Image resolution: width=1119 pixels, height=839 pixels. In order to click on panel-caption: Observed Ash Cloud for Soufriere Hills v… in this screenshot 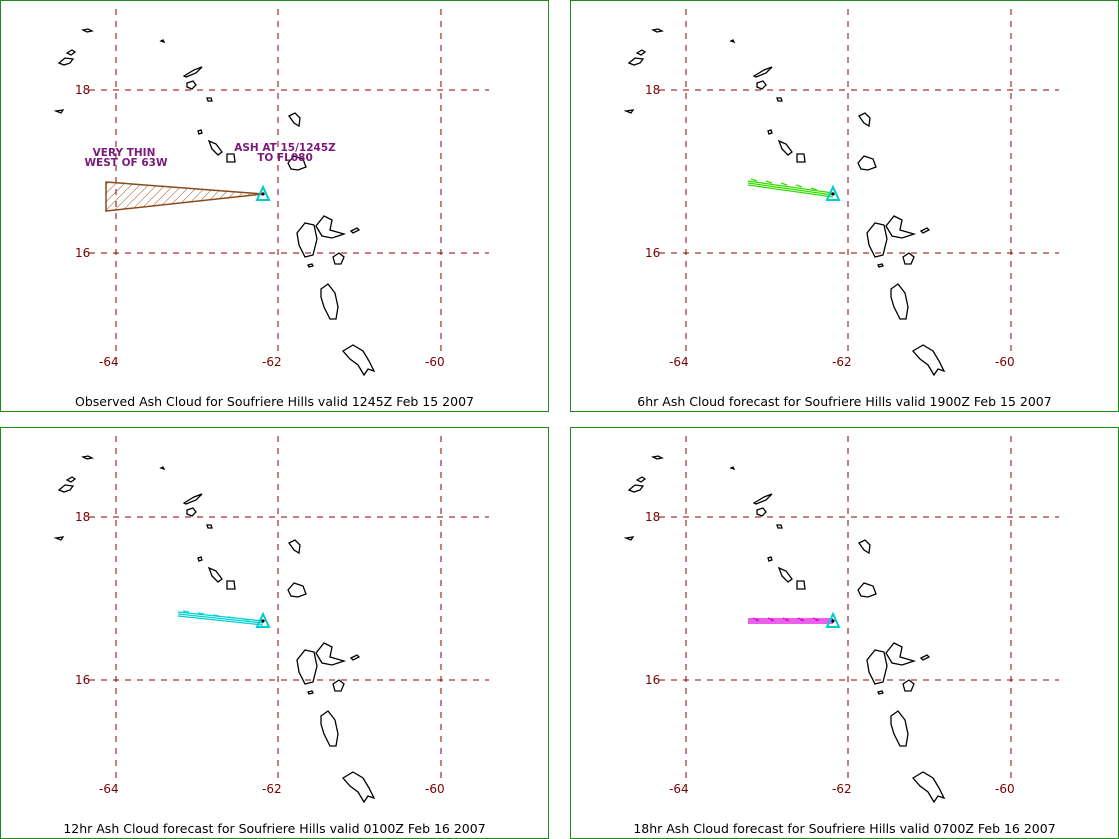, I will do `click(274, 401)`.